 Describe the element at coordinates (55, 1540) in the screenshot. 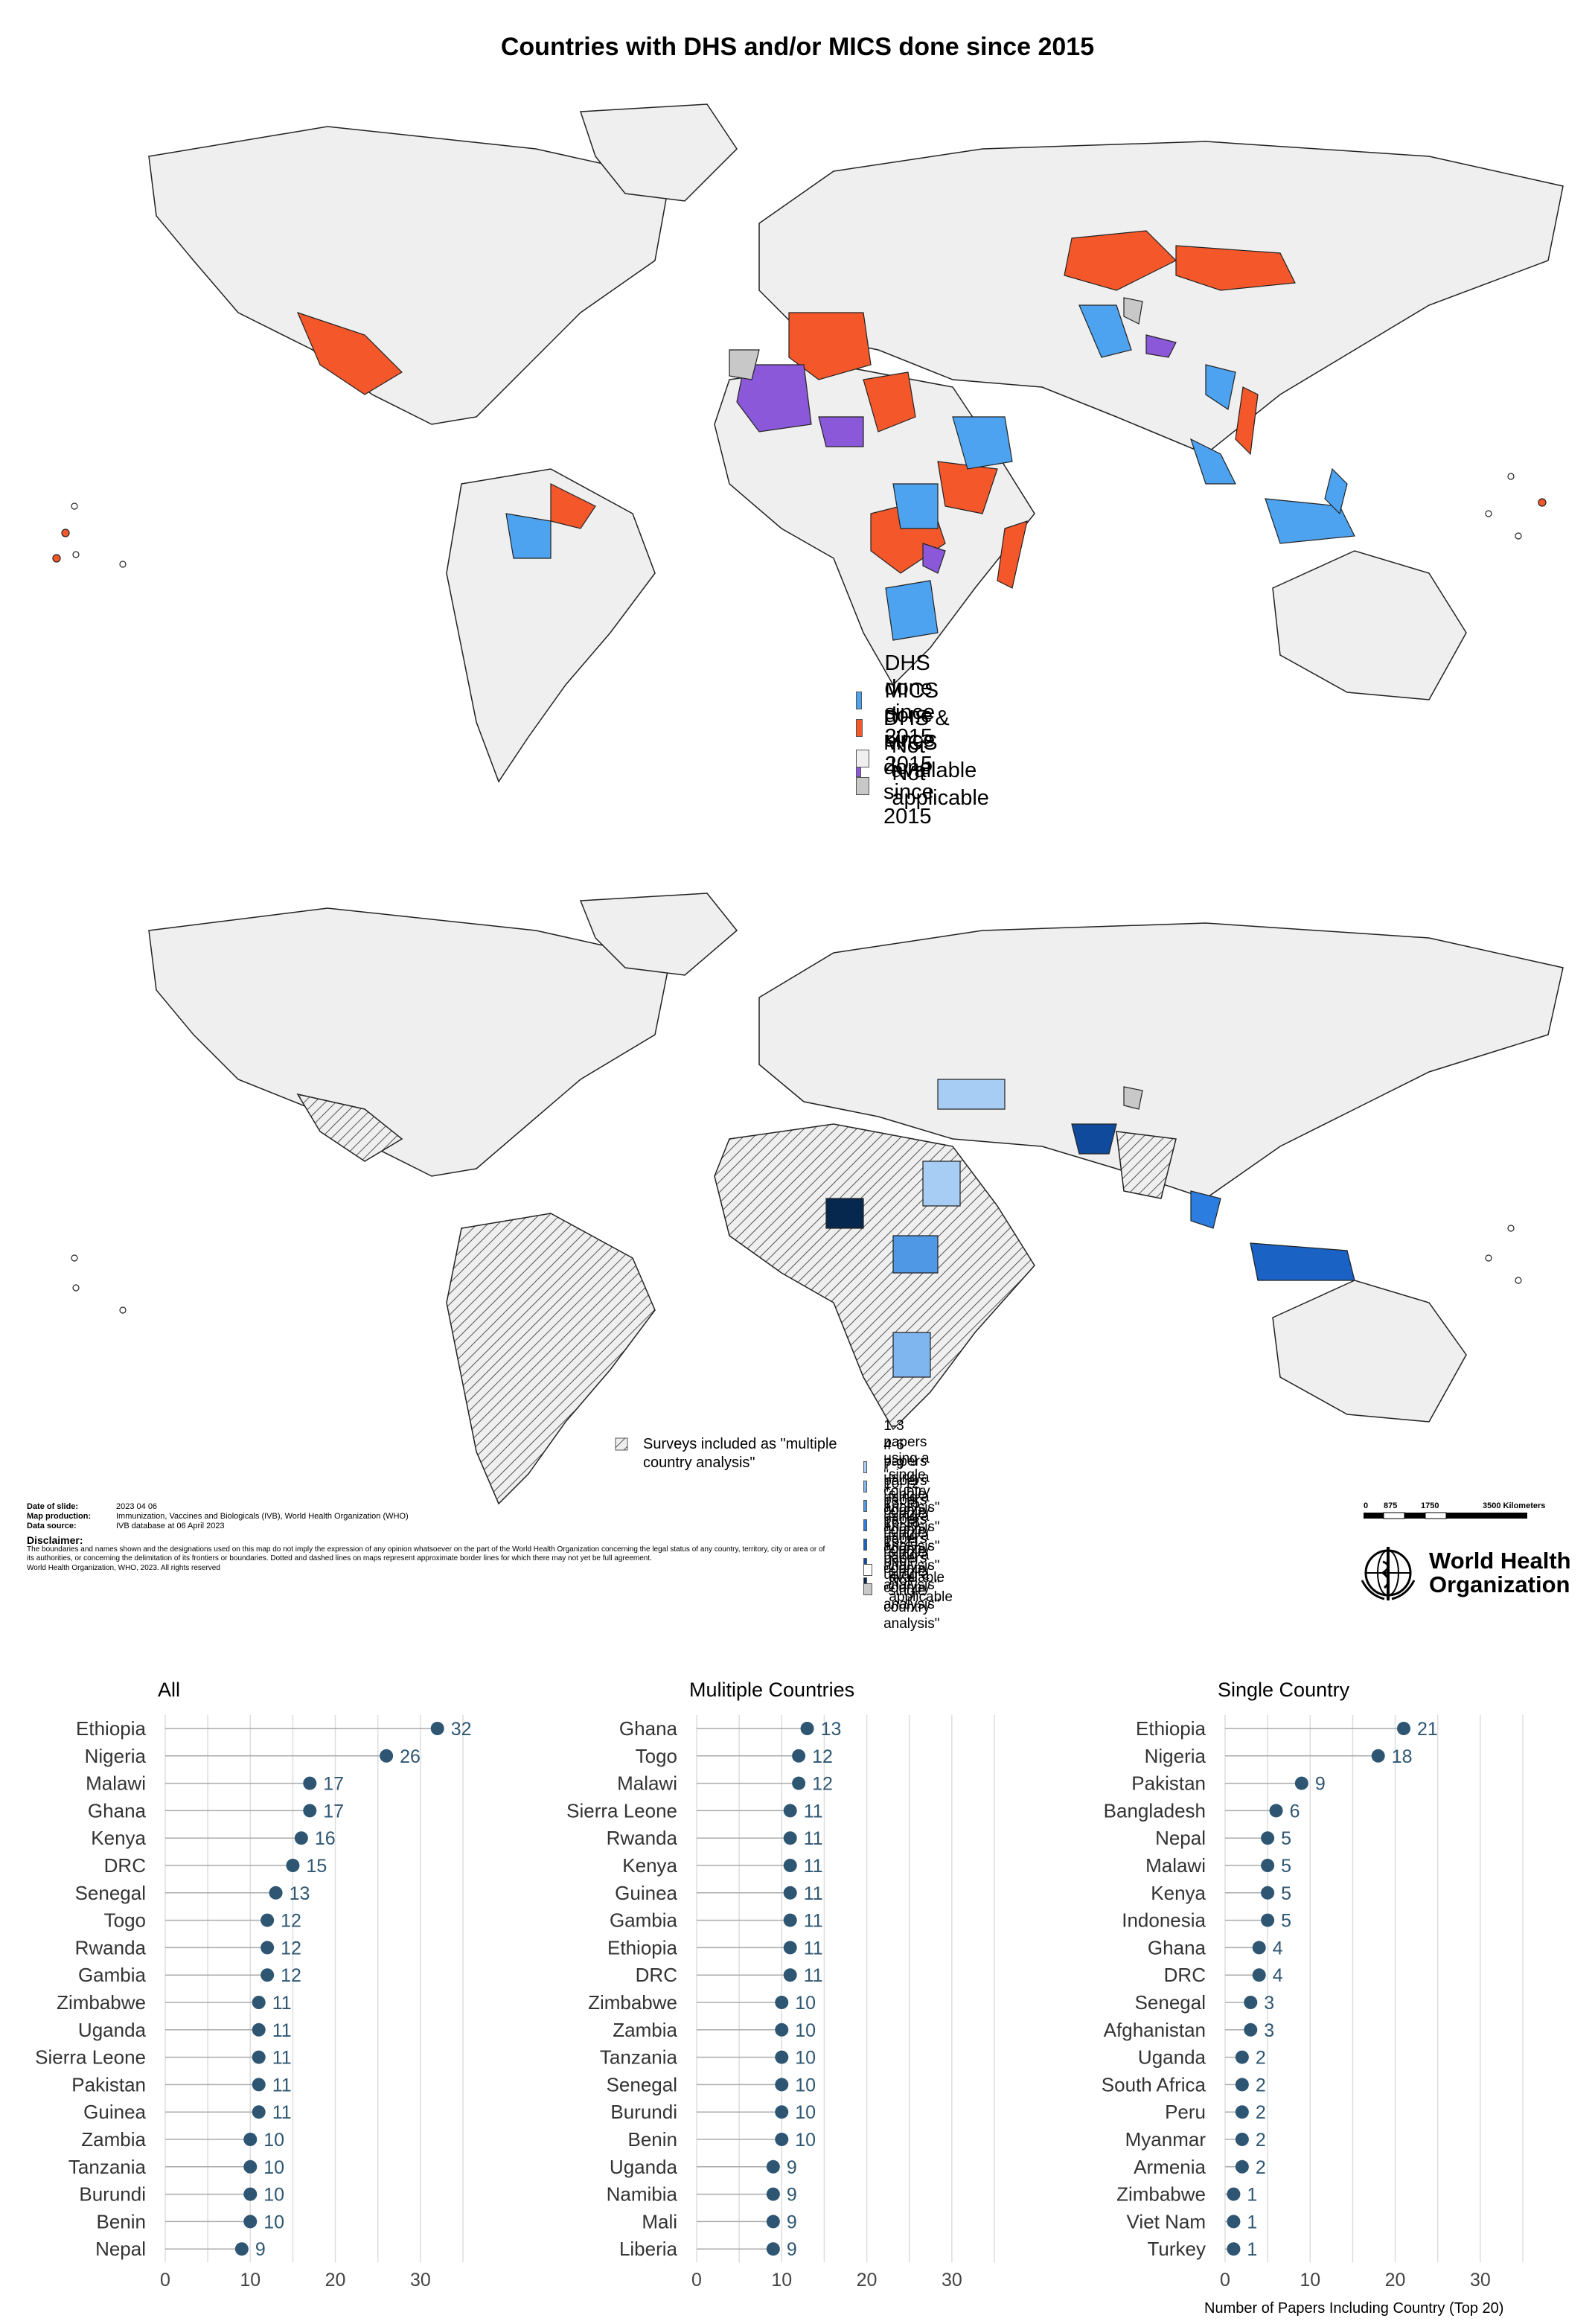

I see `disclaimer-title: Disclaimer:` at that location.